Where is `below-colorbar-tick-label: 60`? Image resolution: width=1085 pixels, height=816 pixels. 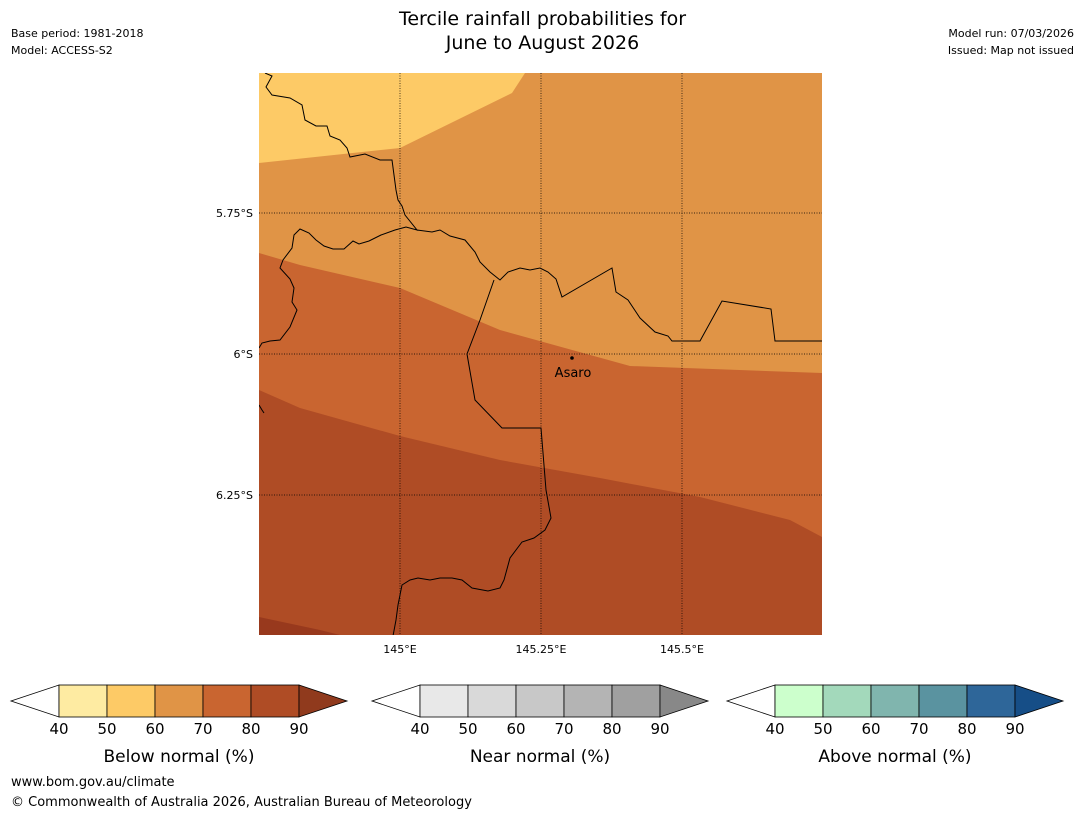
below-colorbar-tick-label: 60 is located at coordinates (154, 729).